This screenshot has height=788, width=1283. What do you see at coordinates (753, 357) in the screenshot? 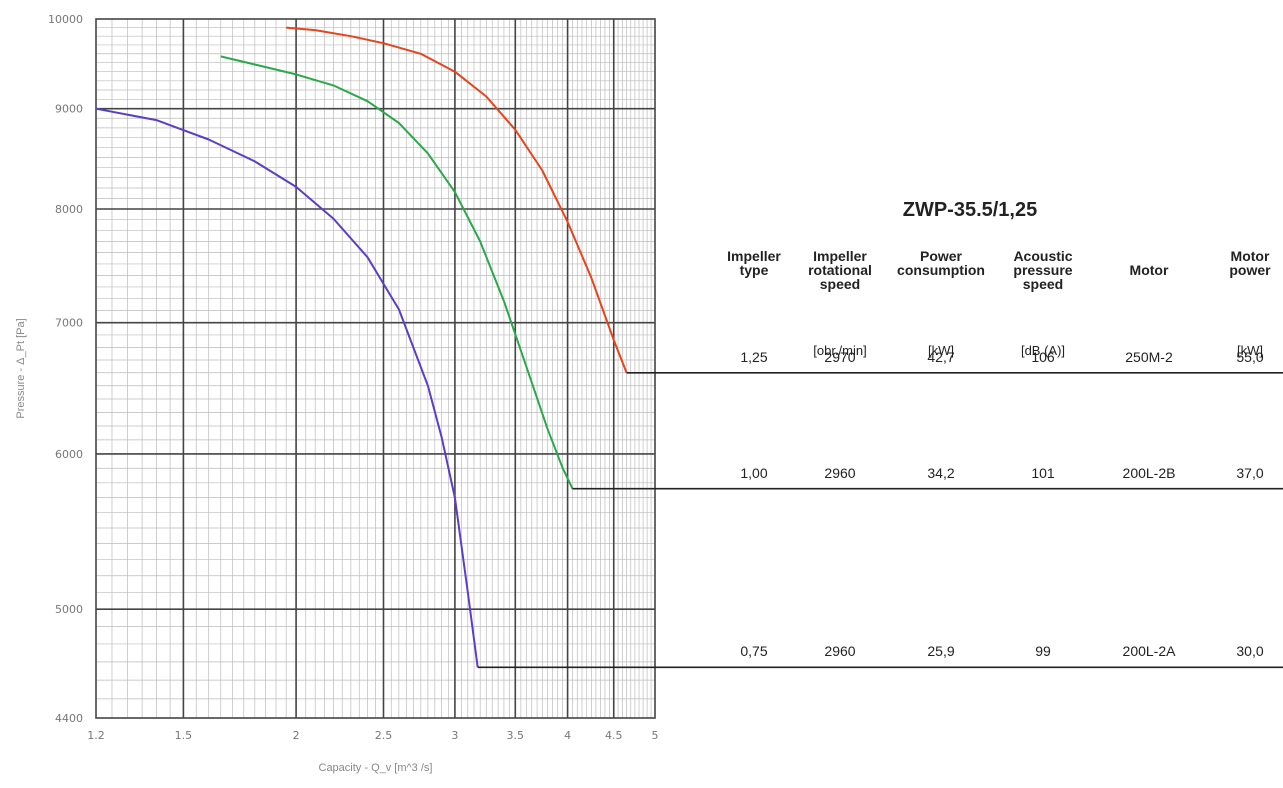
I see `table-cell: 1,25` at bounding box center [753, 357].